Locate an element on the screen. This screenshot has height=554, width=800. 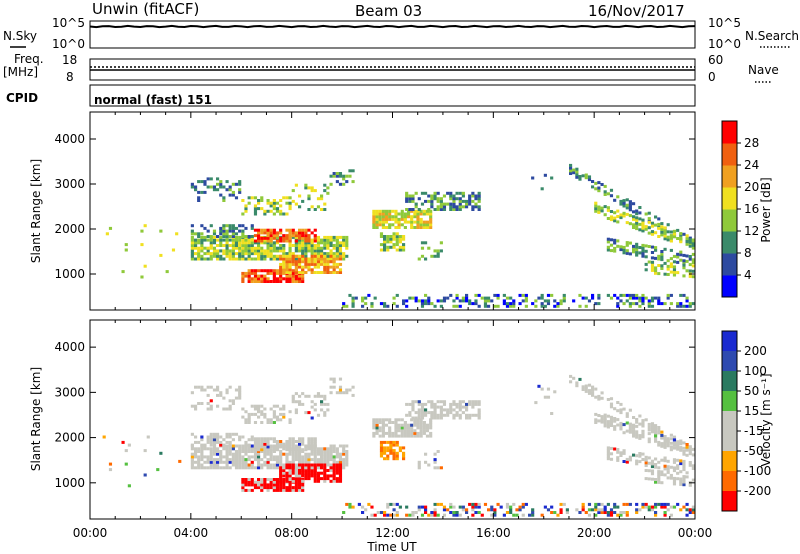
velocity-colorbar-swatch is located at coordinates (729, 501).